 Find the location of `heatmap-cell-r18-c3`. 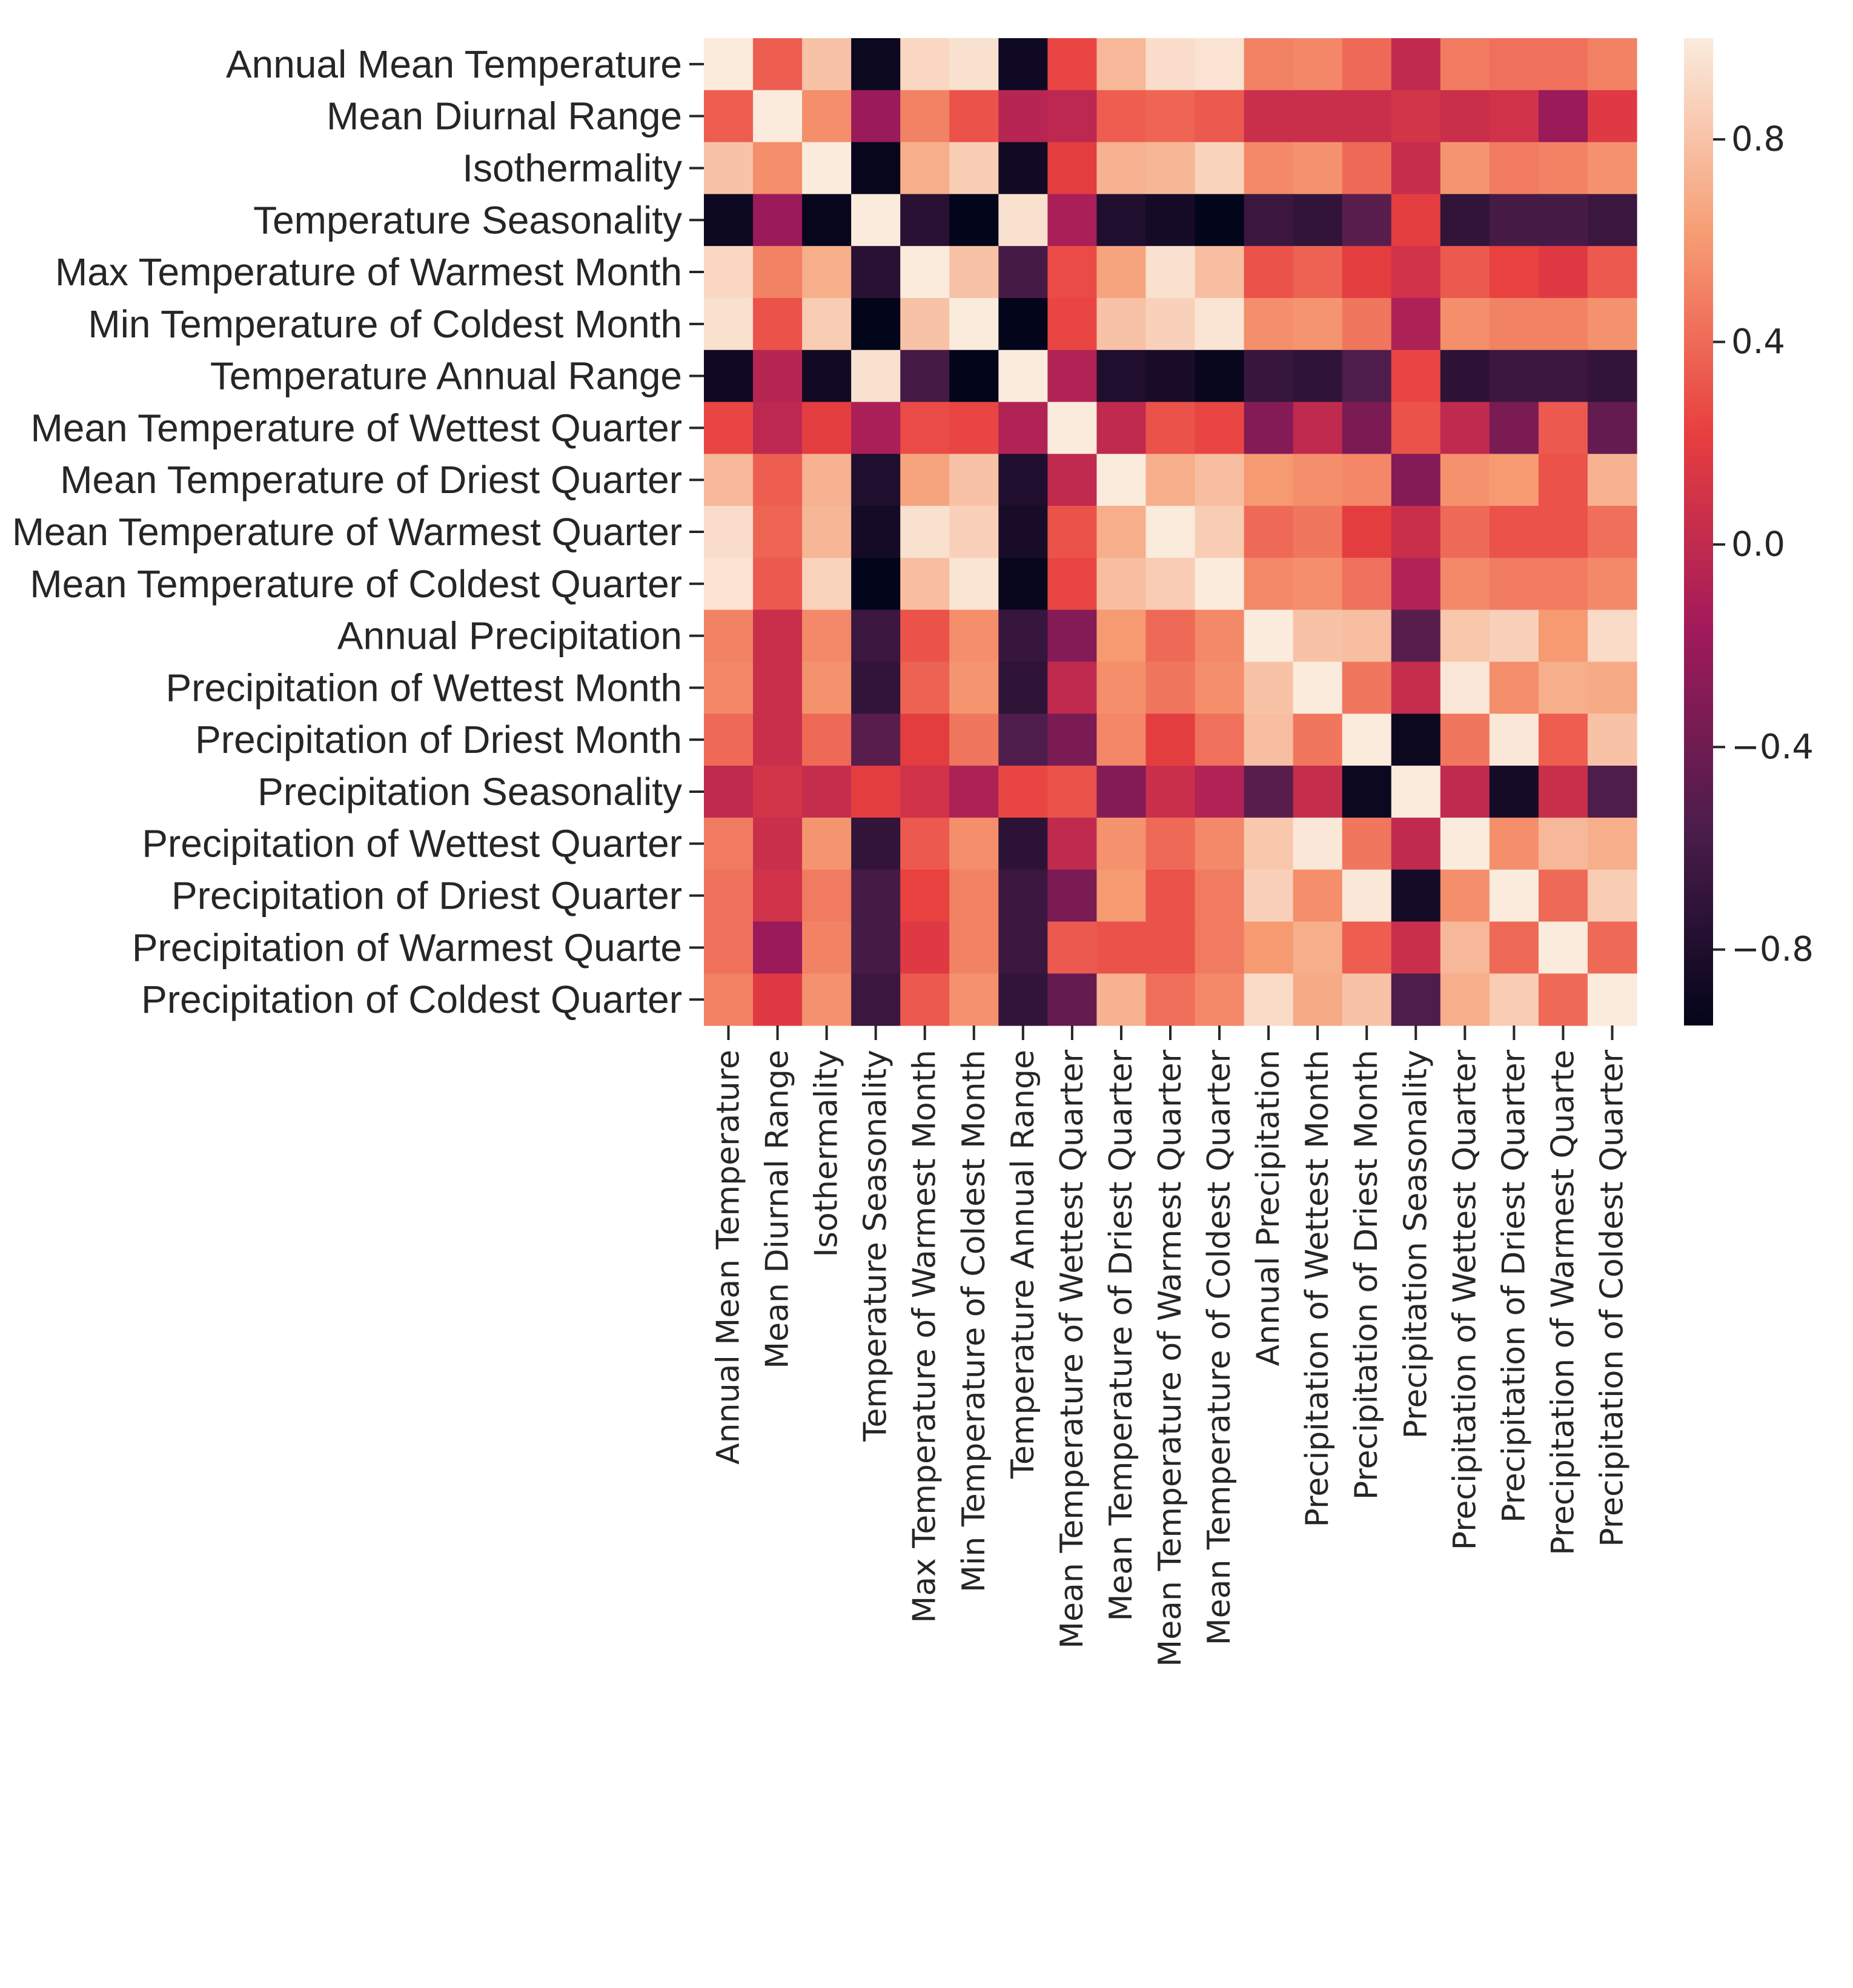

heatmap-cell-r18-c3 is located at coordinates (876, 999).